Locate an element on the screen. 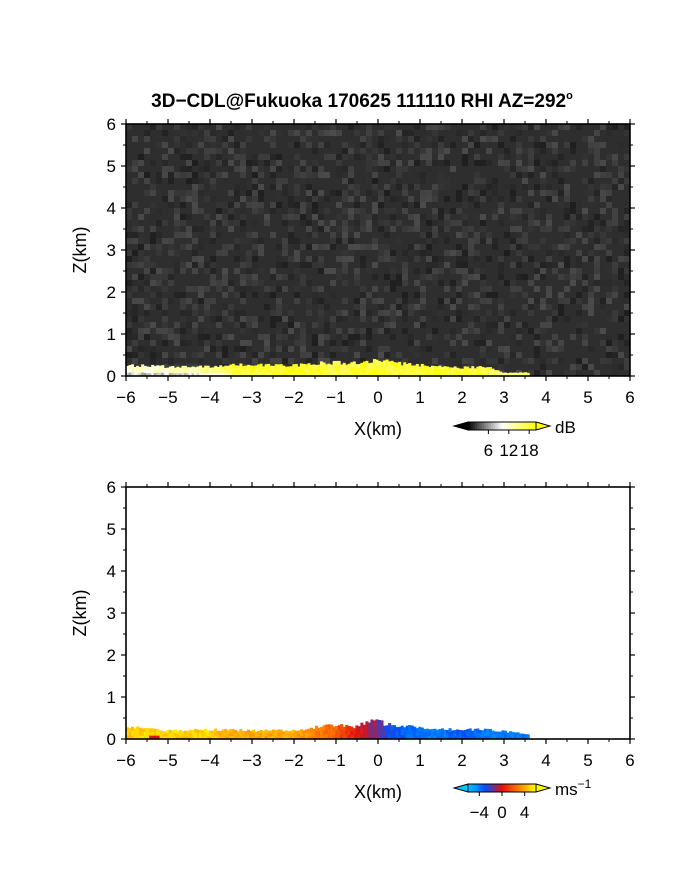 Image resolution: width=680 pixels, height=880 pixels. y-tick-label: 1 is located at coordinates (111, 334).